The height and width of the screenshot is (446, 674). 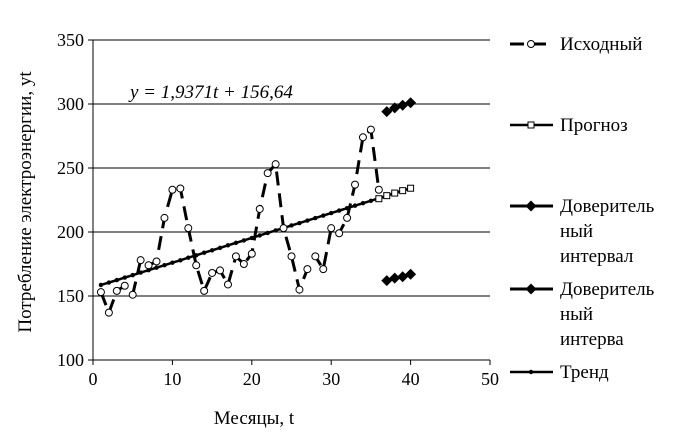 What do you see at coordinates (576, 314) in the screenshot?
I see `legend-label-3-line-1: ный` at bounding box center [576, 314].